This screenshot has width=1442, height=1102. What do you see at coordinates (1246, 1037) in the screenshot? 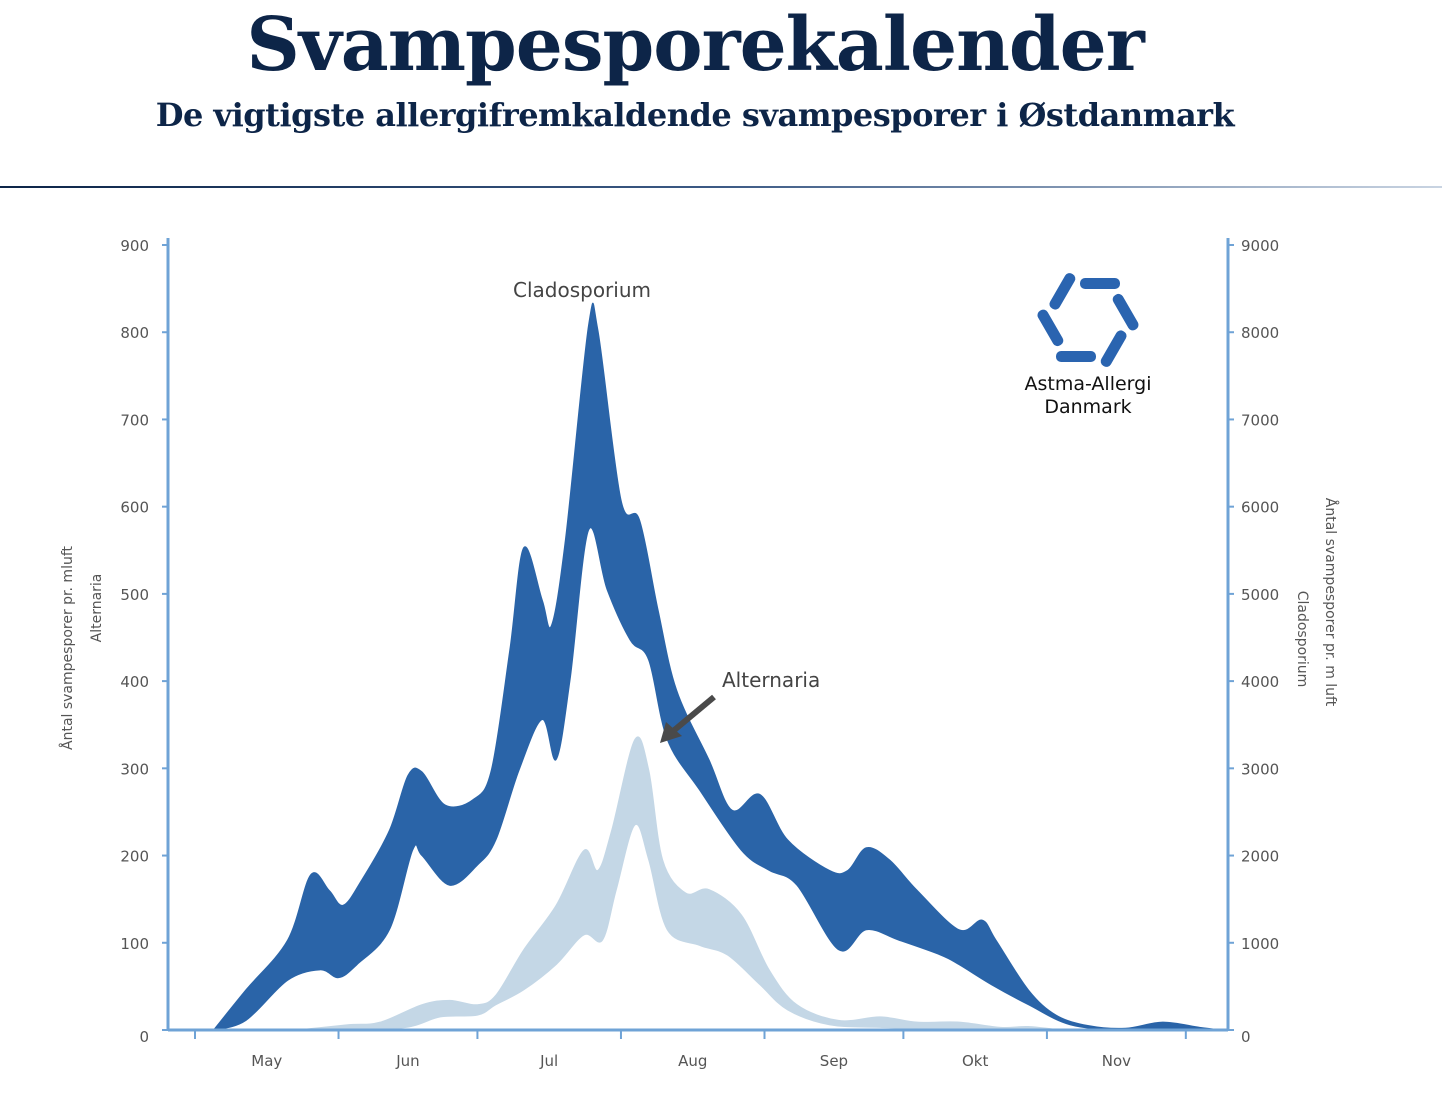
I see `right-tick-label: 0` at bounding box center [1246, 1037].